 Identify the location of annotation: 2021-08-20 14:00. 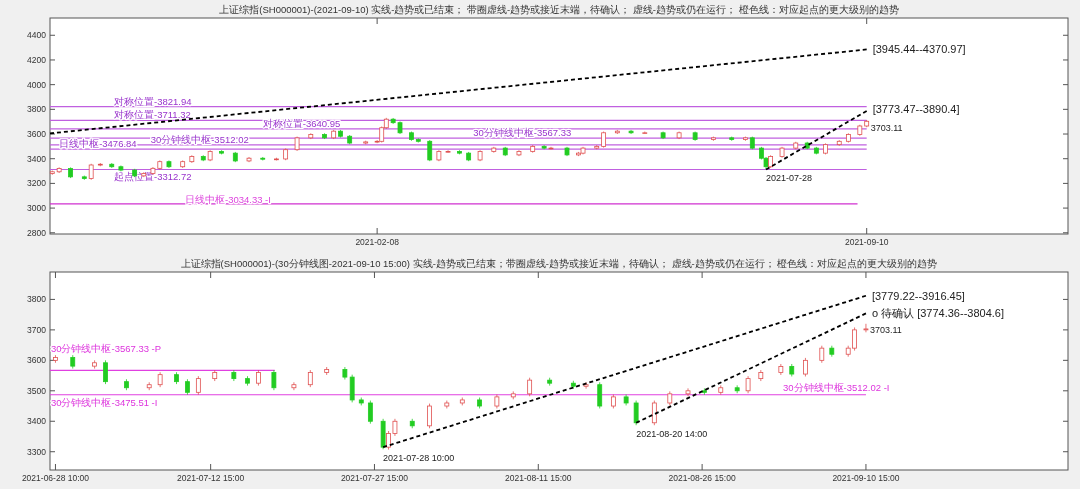
(672, 434).